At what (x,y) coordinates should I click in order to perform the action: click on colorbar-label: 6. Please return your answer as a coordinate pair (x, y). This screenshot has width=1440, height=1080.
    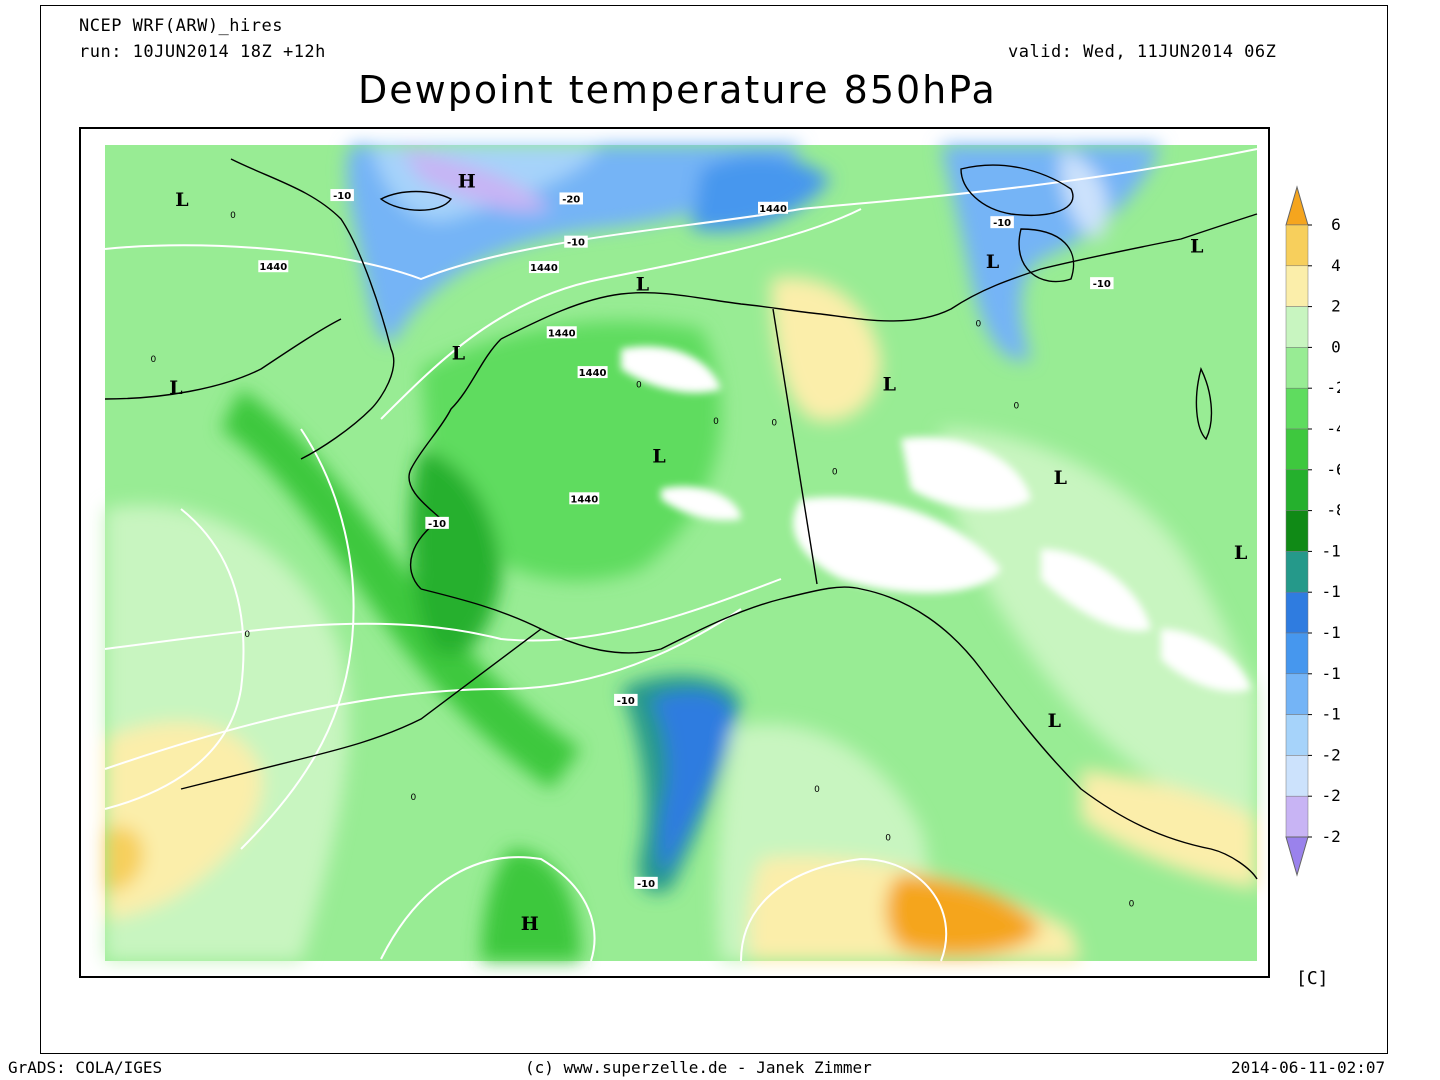
    Looking at the image, I should click on (1335, 224).